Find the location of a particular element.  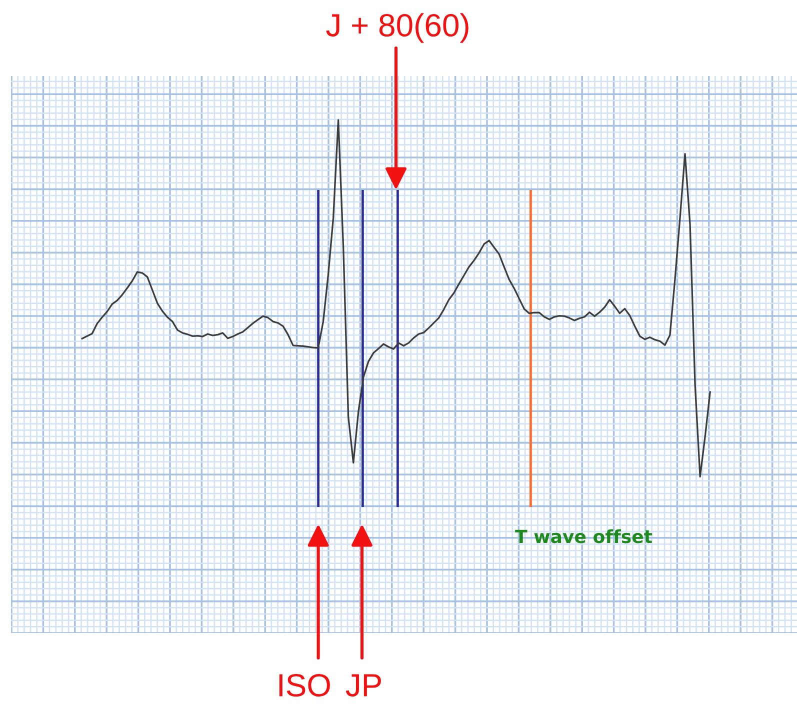

text: JP is located at coordinates (363, 685).